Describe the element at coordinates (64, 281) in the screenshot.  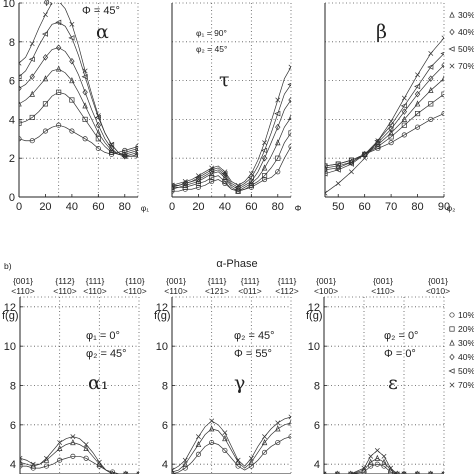
I see `orientation-plane: {112}` at that location.